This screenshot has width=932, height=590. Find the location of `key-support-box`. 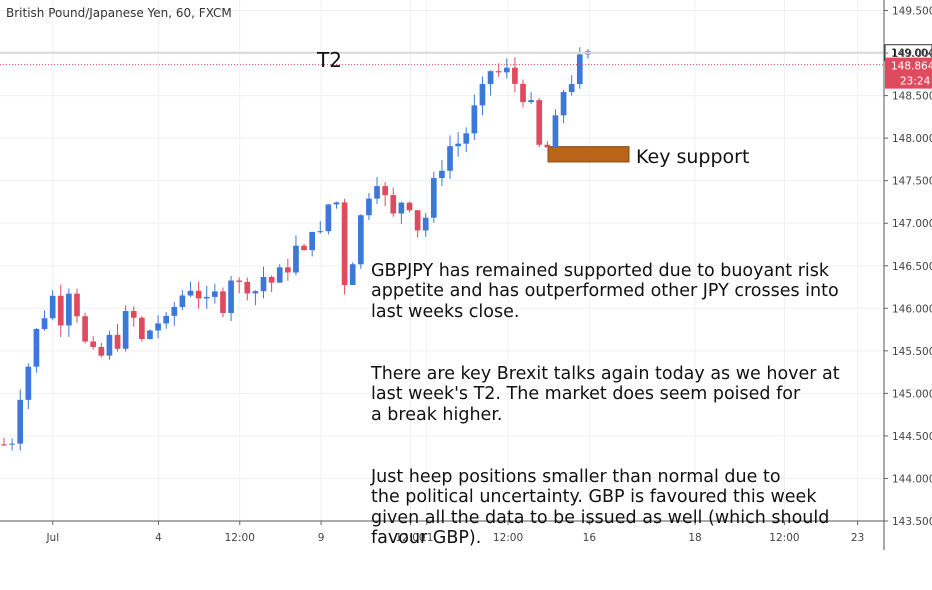

key-support-box is located at coordinates (588, 154).